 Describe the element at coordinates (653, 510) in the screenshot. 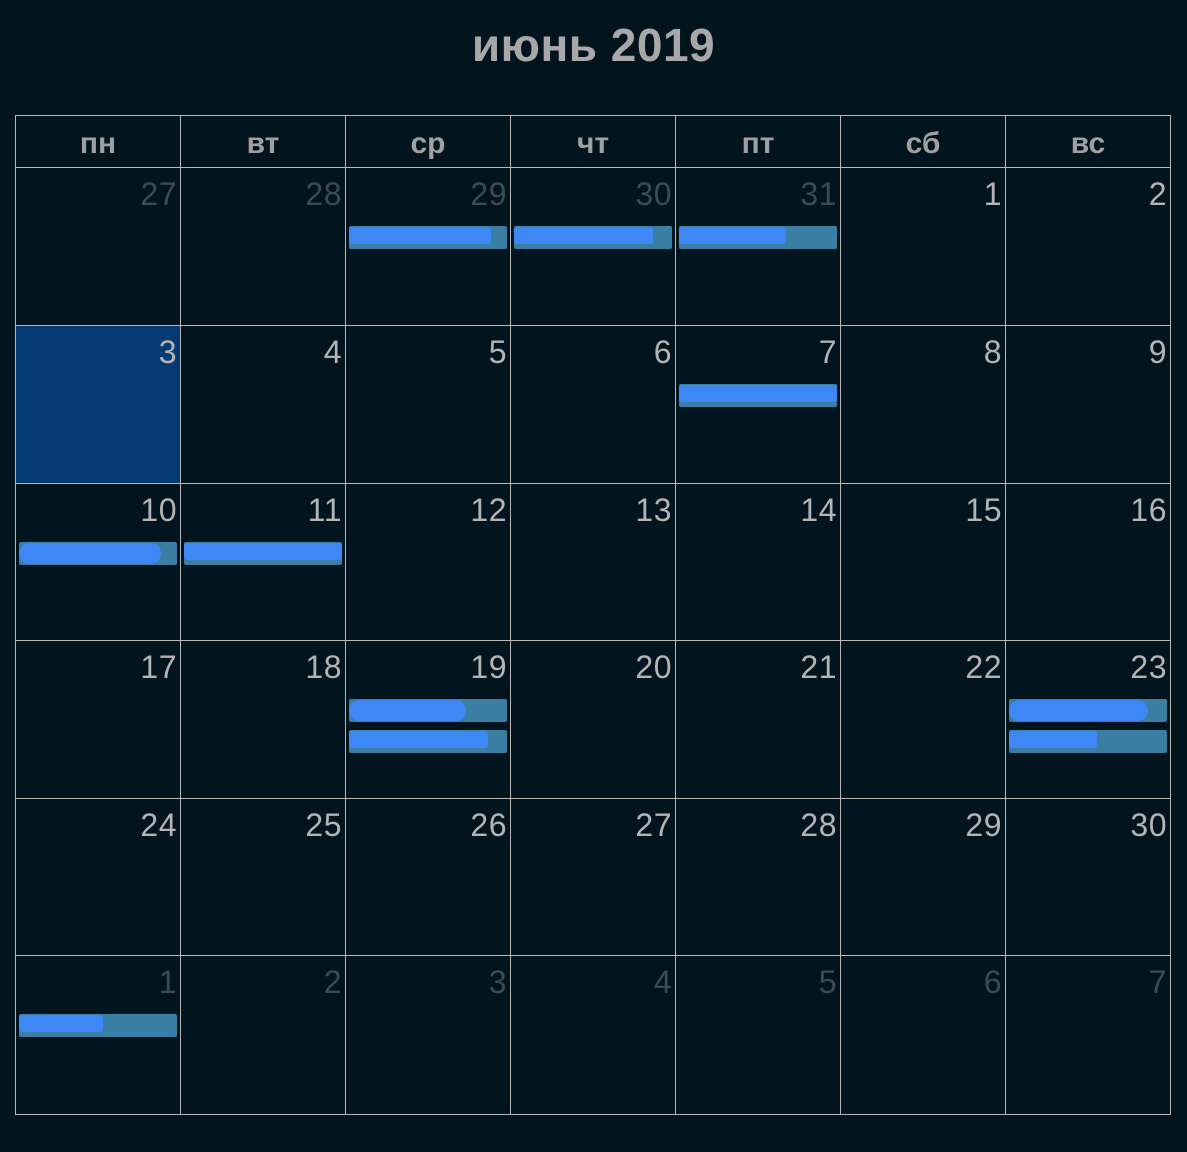

I see `day-number: 13` at that location.